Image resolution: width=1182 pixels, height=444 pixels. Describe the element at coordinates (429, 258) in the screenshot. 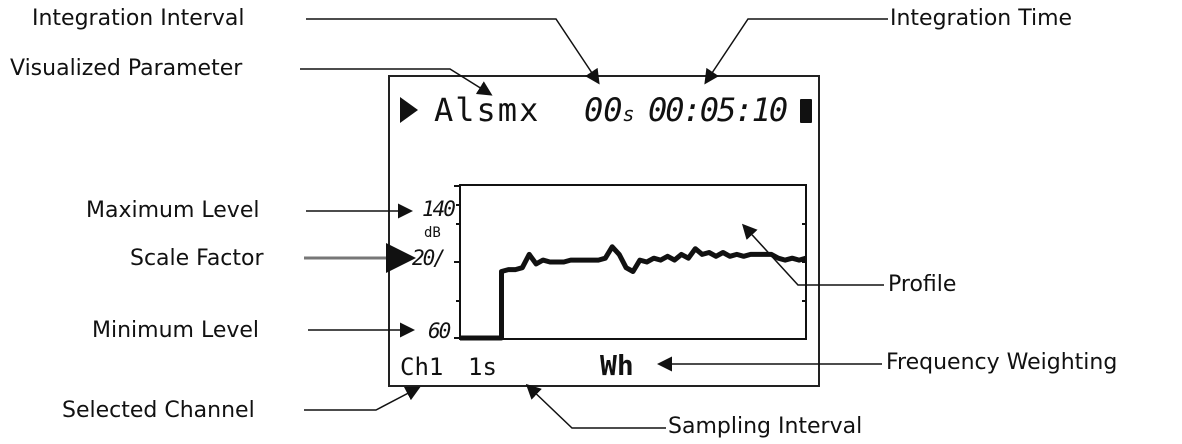

I see `scale-factor-value: 20/` at that location.